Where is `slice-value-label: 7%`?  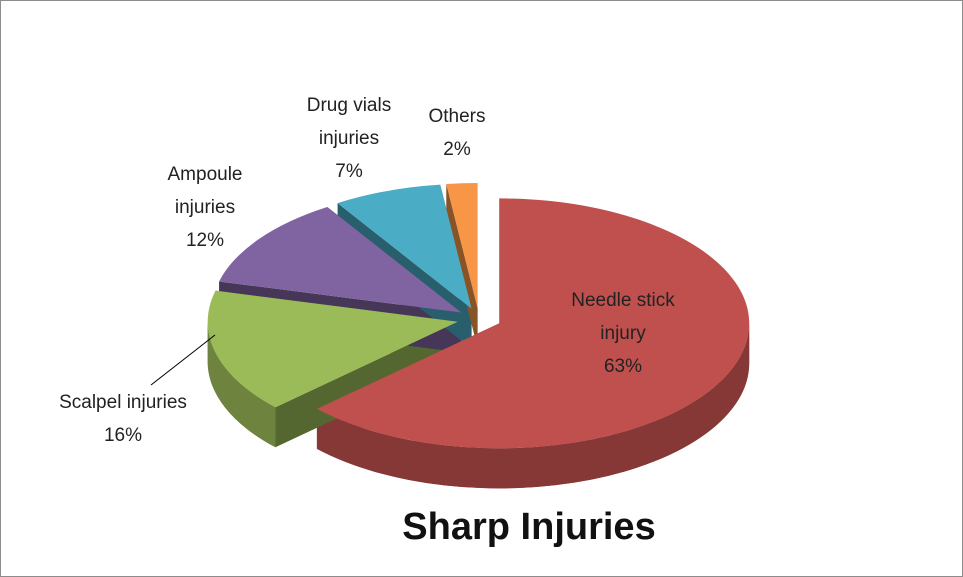
slice-value-label: 7% is located at coordinates (349, 171).